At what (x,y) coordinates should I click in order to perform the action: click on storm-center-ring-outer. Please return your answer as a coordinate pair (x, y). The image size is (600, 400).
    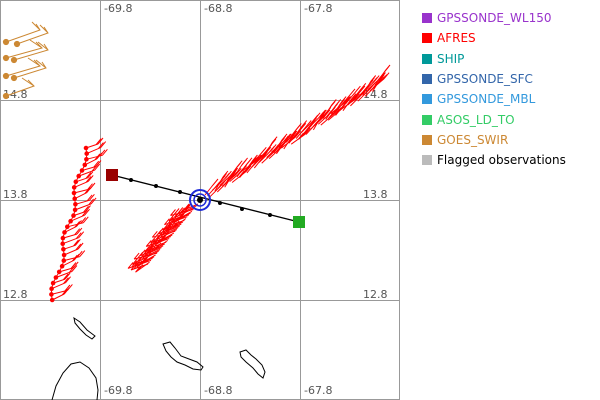
    Looking at the image, I should click on (200, 200).